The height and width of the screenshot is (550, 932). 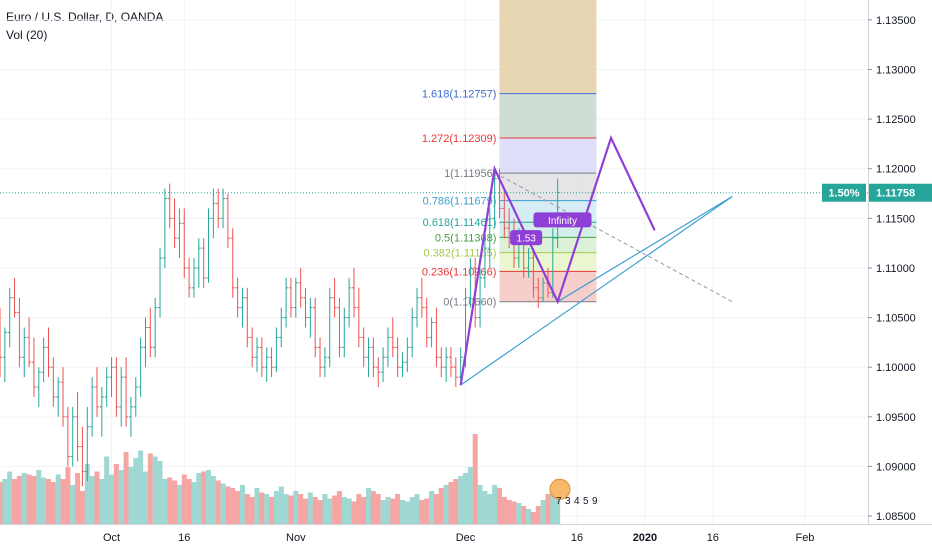 I want to click on event-badge-number: 7, so click(x=559, y=501).